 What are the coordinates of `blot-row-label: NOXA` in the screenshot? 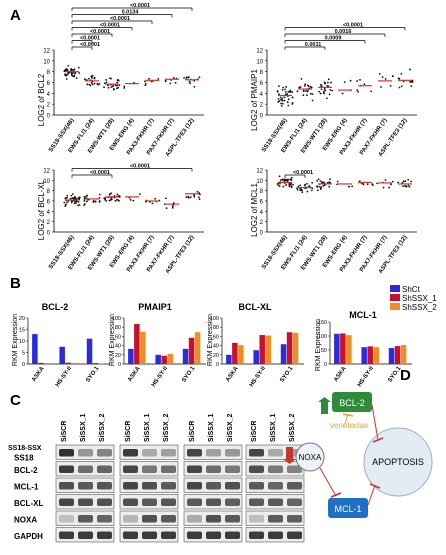 It's located at (25, 519).